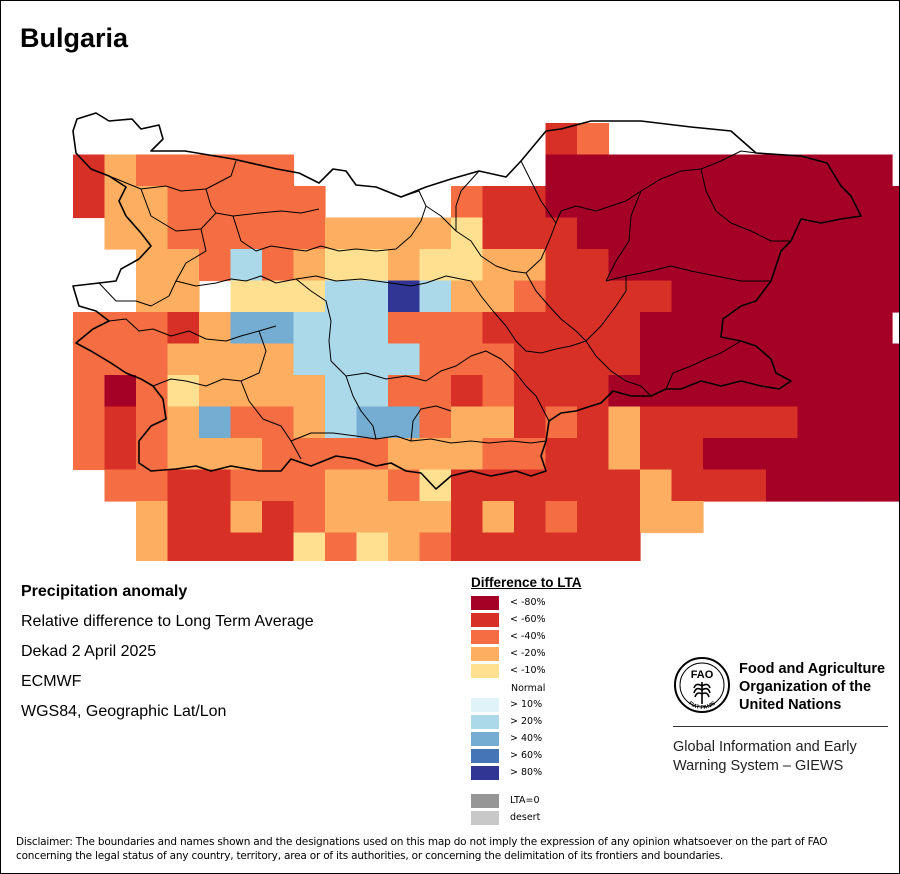 This screenshot has width=900, height=874. I want to click on legend-label: > 20%, so click(526, 721).